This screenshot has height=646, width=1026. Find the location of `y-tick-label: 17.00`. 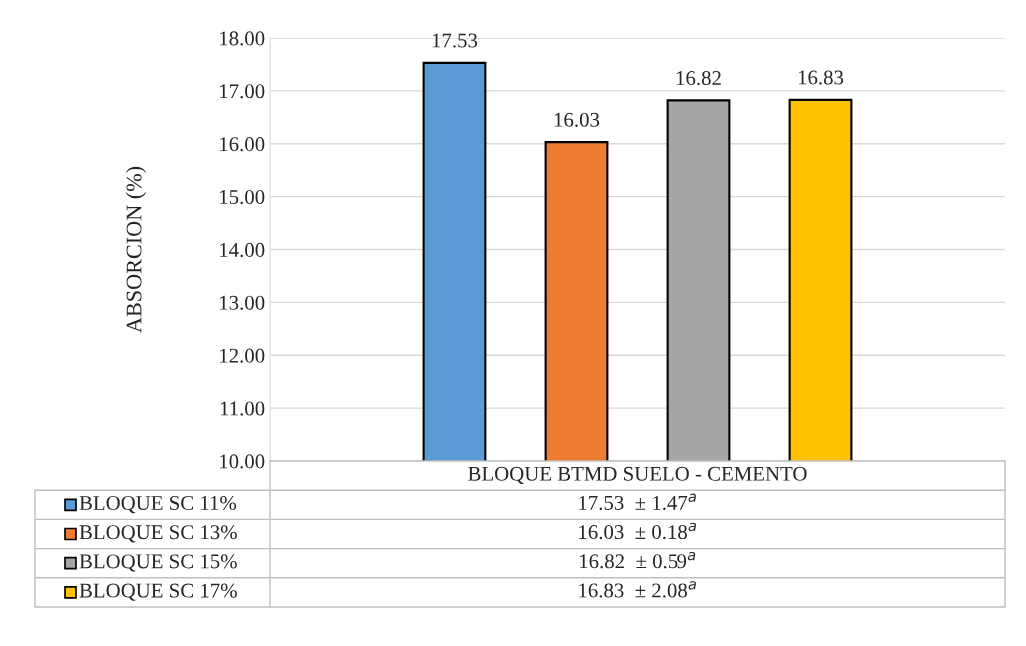

y-tick-label: 17.00 is located at coordinates (242, 91).